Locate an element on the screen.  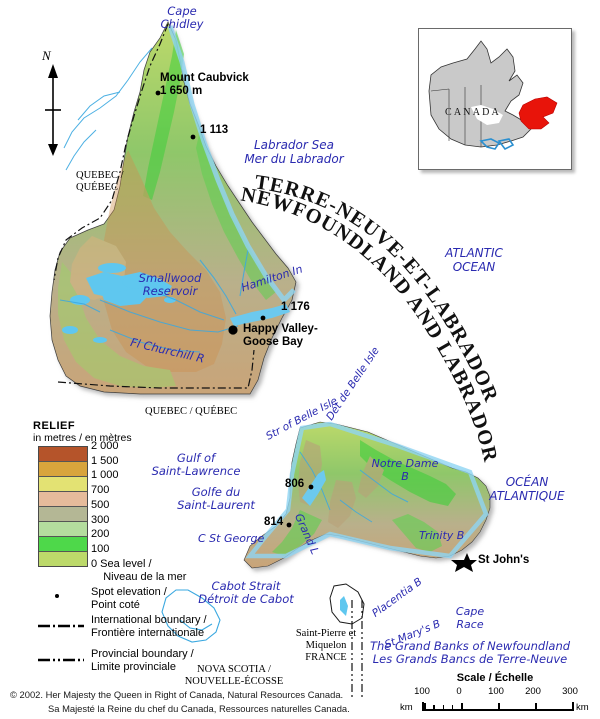
legend-tick-500: 500 is located at coordinates (100, 504).